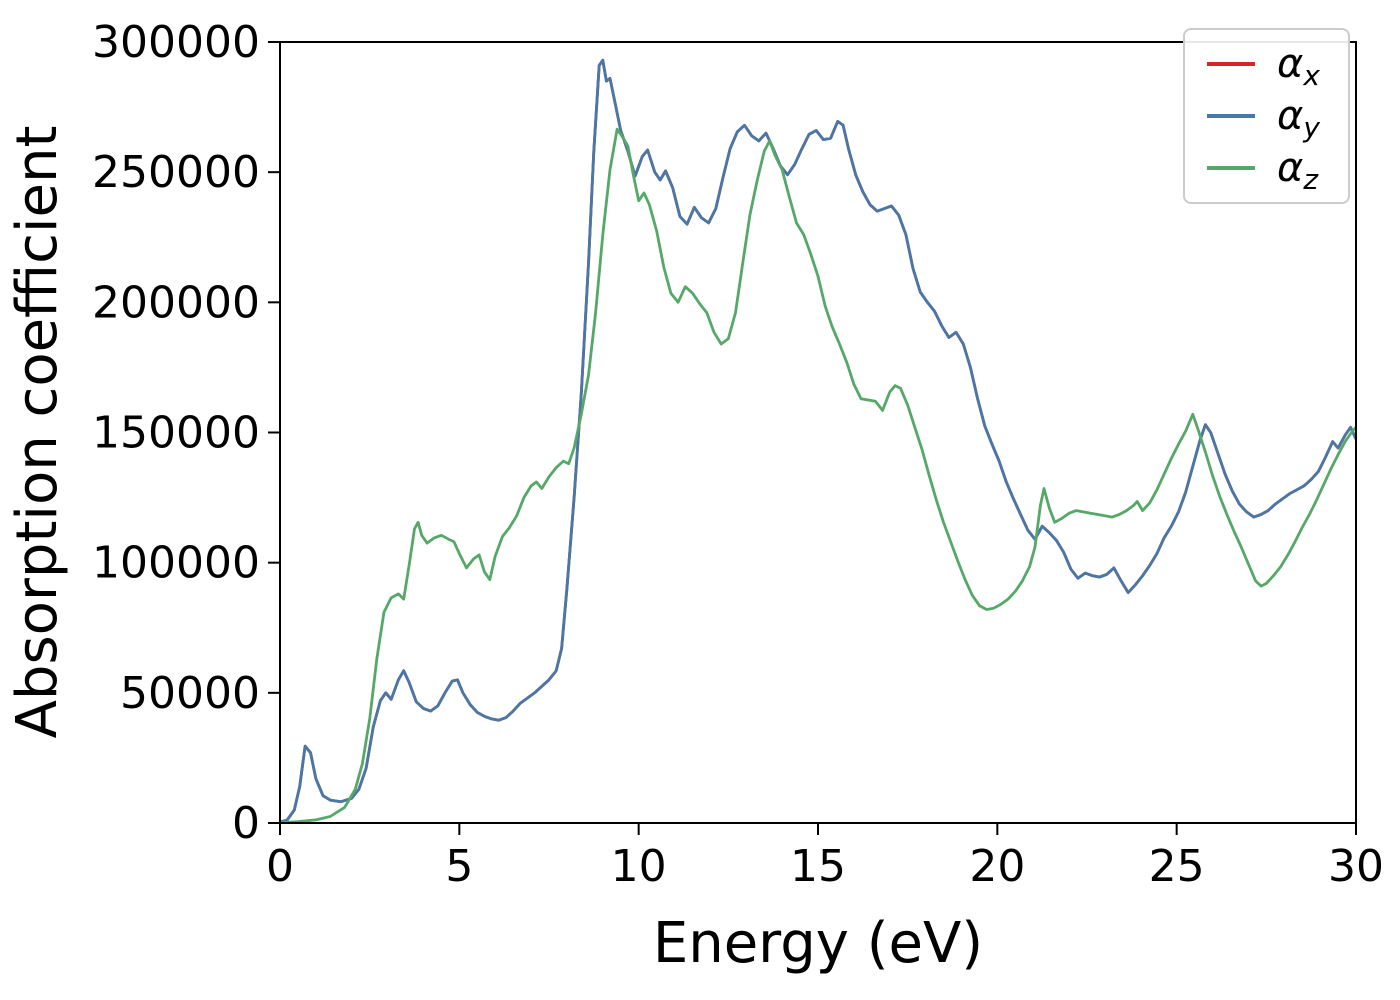 Image resolution: width=1400 pixels, height=1000 pixels. What do you see at coordinates (1231, 64) in the screenshot?
I see `legend-line-swatch-alpha_x` at bounding box center [1231, 64].